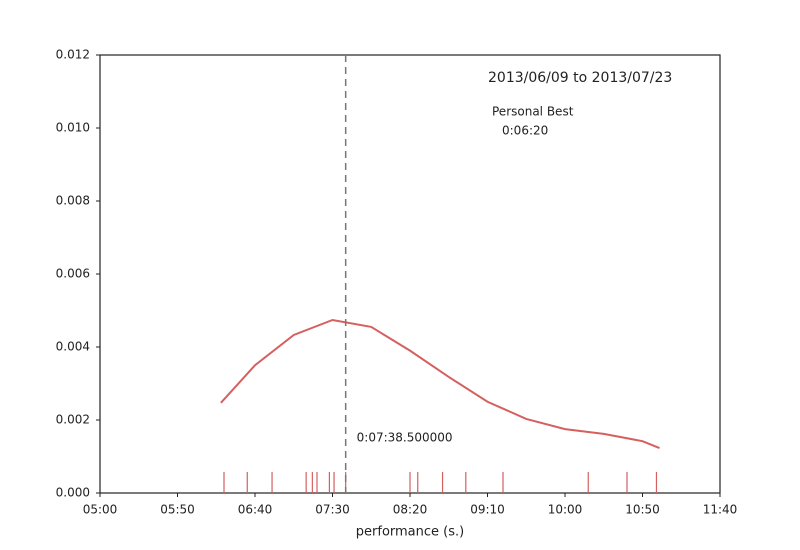 This screenshot has height=550, width=800. Describe the element at coordinates (580, 78) in the screenshot. I see `date-range: 2013/06/09 to 2013/07/23` at that location.